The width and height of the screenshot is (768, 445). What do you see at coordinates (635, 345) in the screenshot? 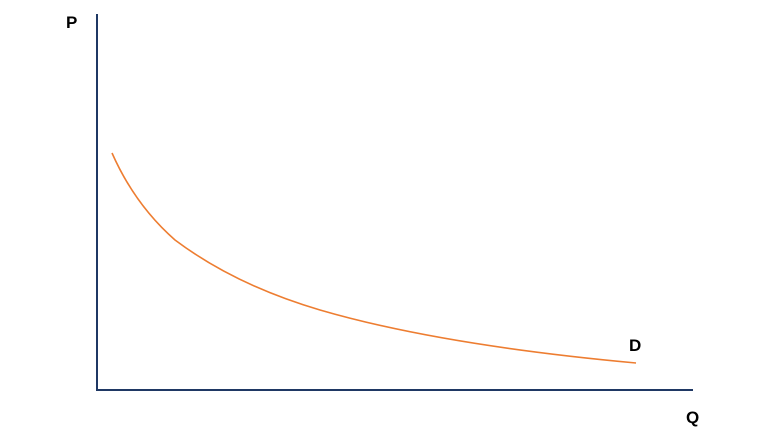
I see `curve-label: D` at bounding box center [635, 345].